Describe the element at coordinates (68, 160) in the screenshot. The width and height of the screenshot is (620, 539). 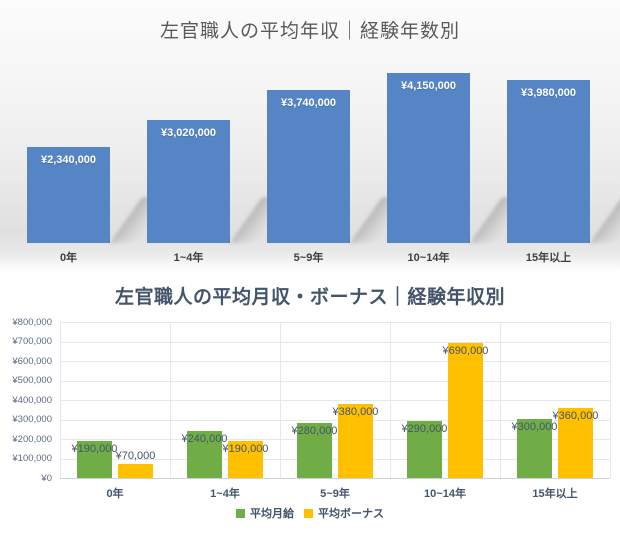
I see `annual-bar-value-label: ¥2,340,000` at that location.